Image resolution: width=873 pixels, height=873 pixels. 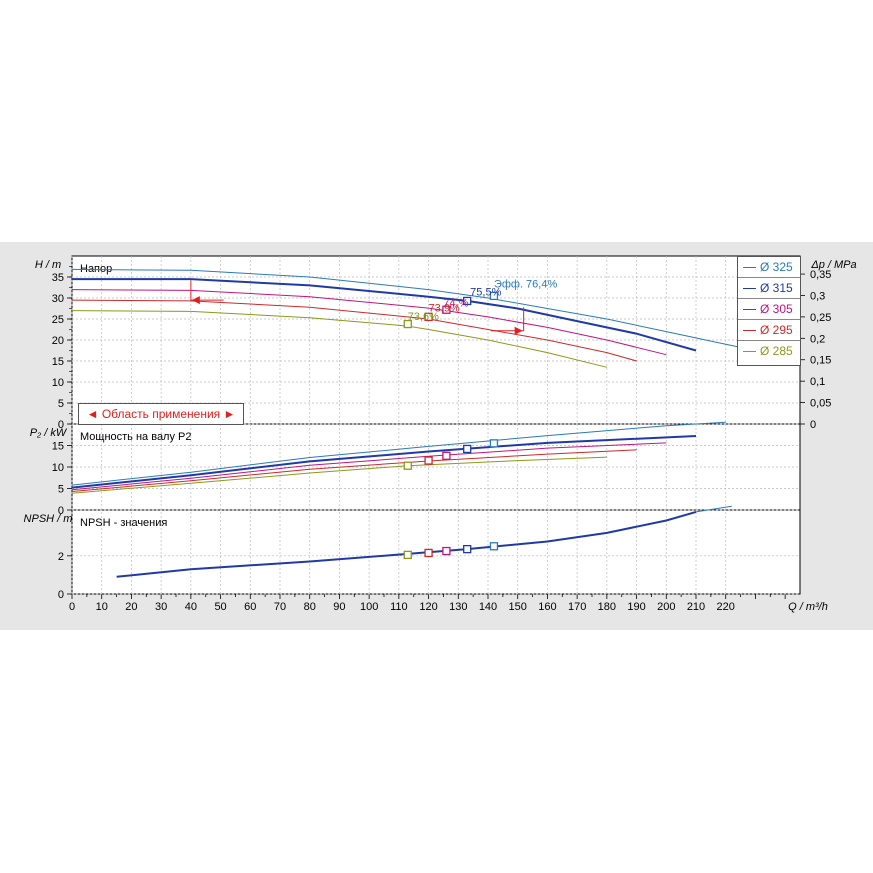 What do you see at coordinates (813, 425) in the screenshot?
I see `y-right-tick-label: 0` at bounding box center [813, 425].